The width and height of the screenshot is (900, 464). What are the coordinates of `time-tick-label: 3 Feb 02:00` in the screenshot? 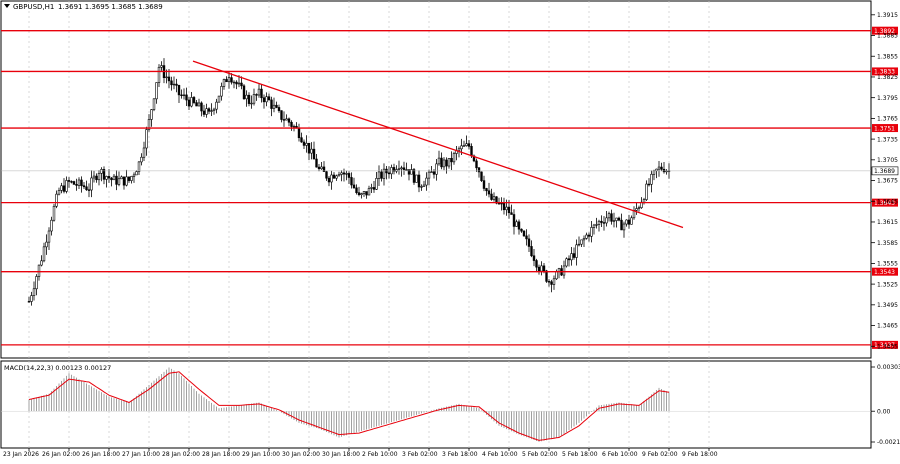 It's located at (420, 454).